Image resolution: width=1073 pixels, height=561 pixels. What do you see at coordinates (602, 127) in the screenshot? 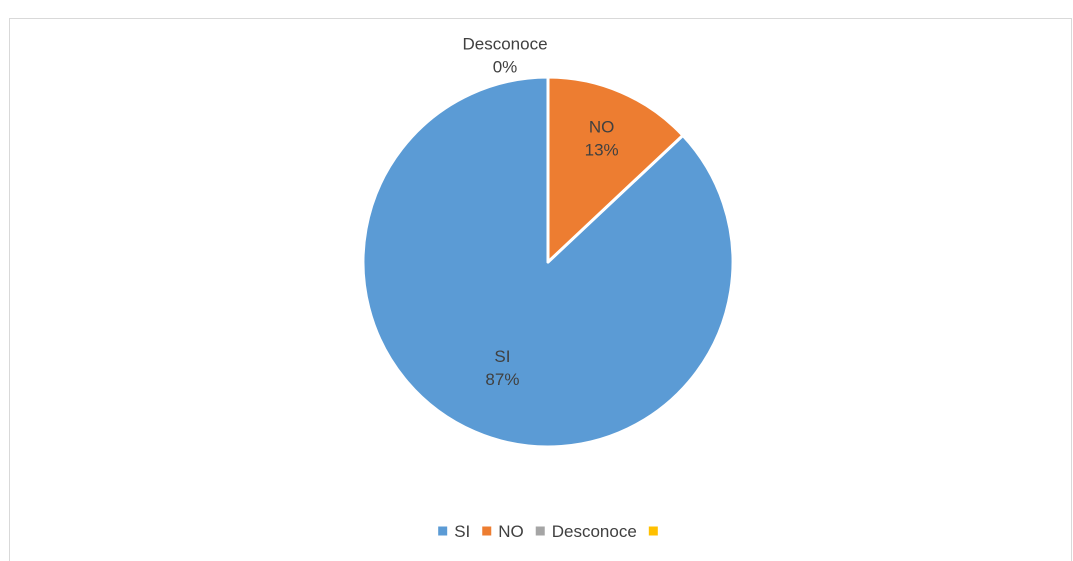
I see `data-label-no-name: NO` at bounding box center [602, 127].